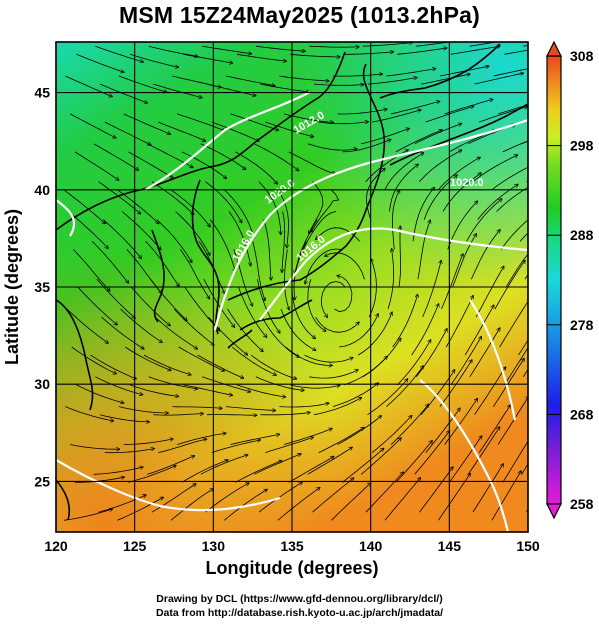  Describe the element at coordinates (554, 511) in the screenshot. I see `colorbar-bottom-arrow` at that location.